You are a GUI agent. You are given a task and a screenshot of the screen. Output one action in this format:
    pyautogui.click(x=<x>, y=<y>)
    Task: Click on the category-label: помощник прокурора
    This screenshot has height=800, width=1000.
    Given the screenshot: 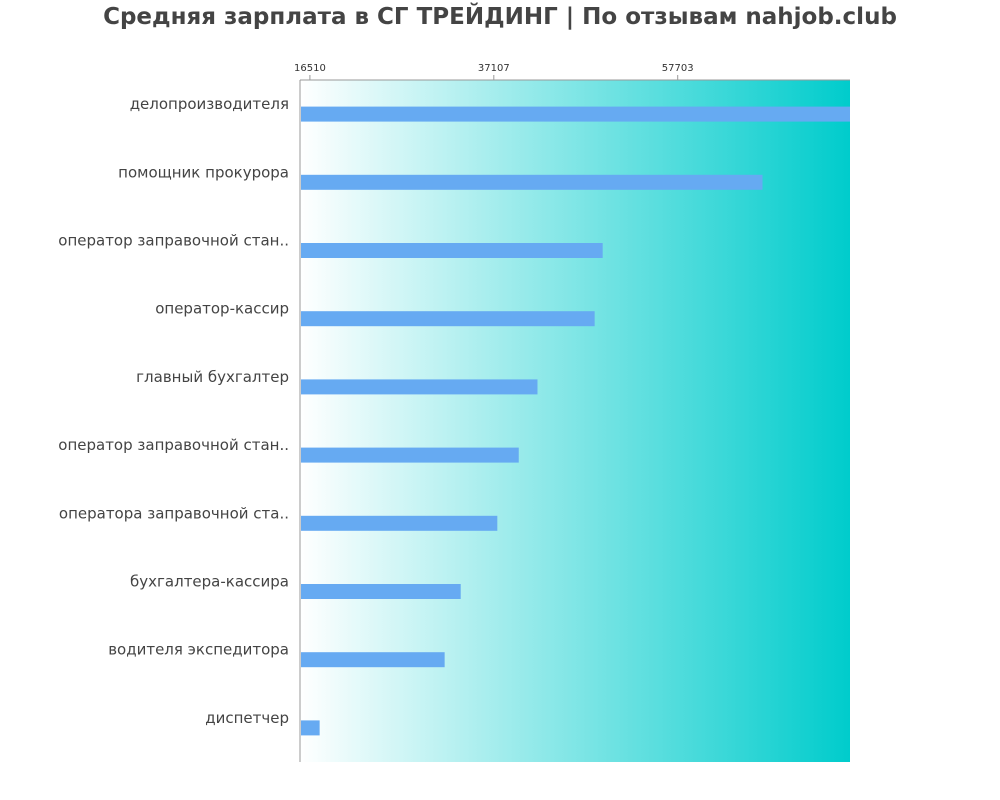 What is the action you would take?
    pyautogui.click(x=203, y=172)
    